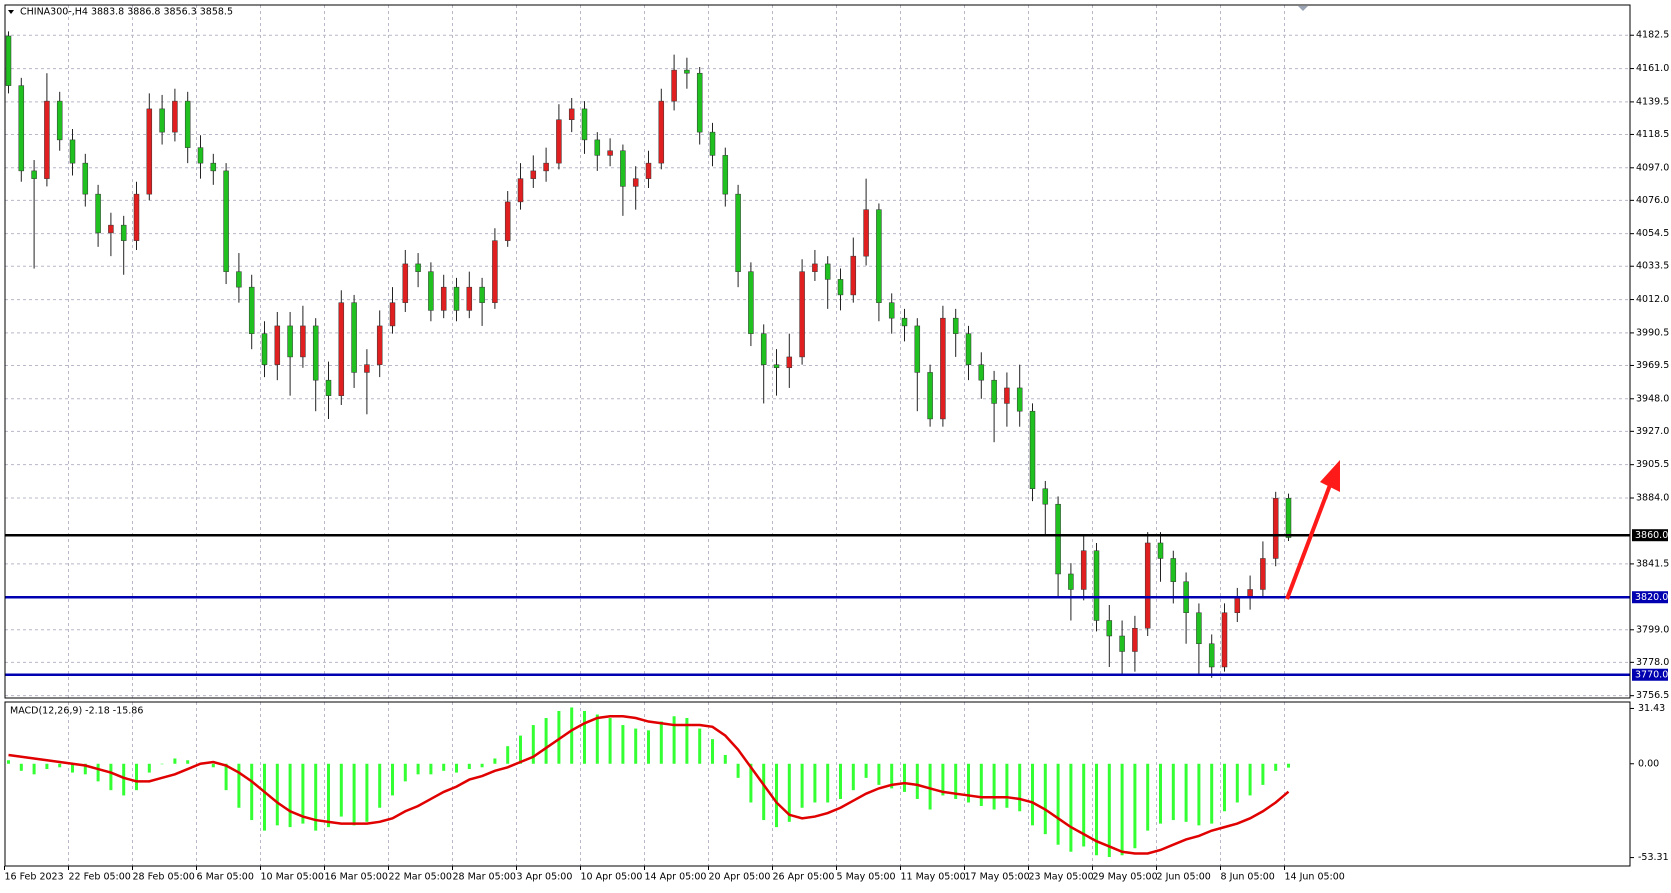 Image resolution: width=1671 pixels, height=893 pixels. I want to click on x-tick-label: 28 Feb 05:00, so click(164, 877).